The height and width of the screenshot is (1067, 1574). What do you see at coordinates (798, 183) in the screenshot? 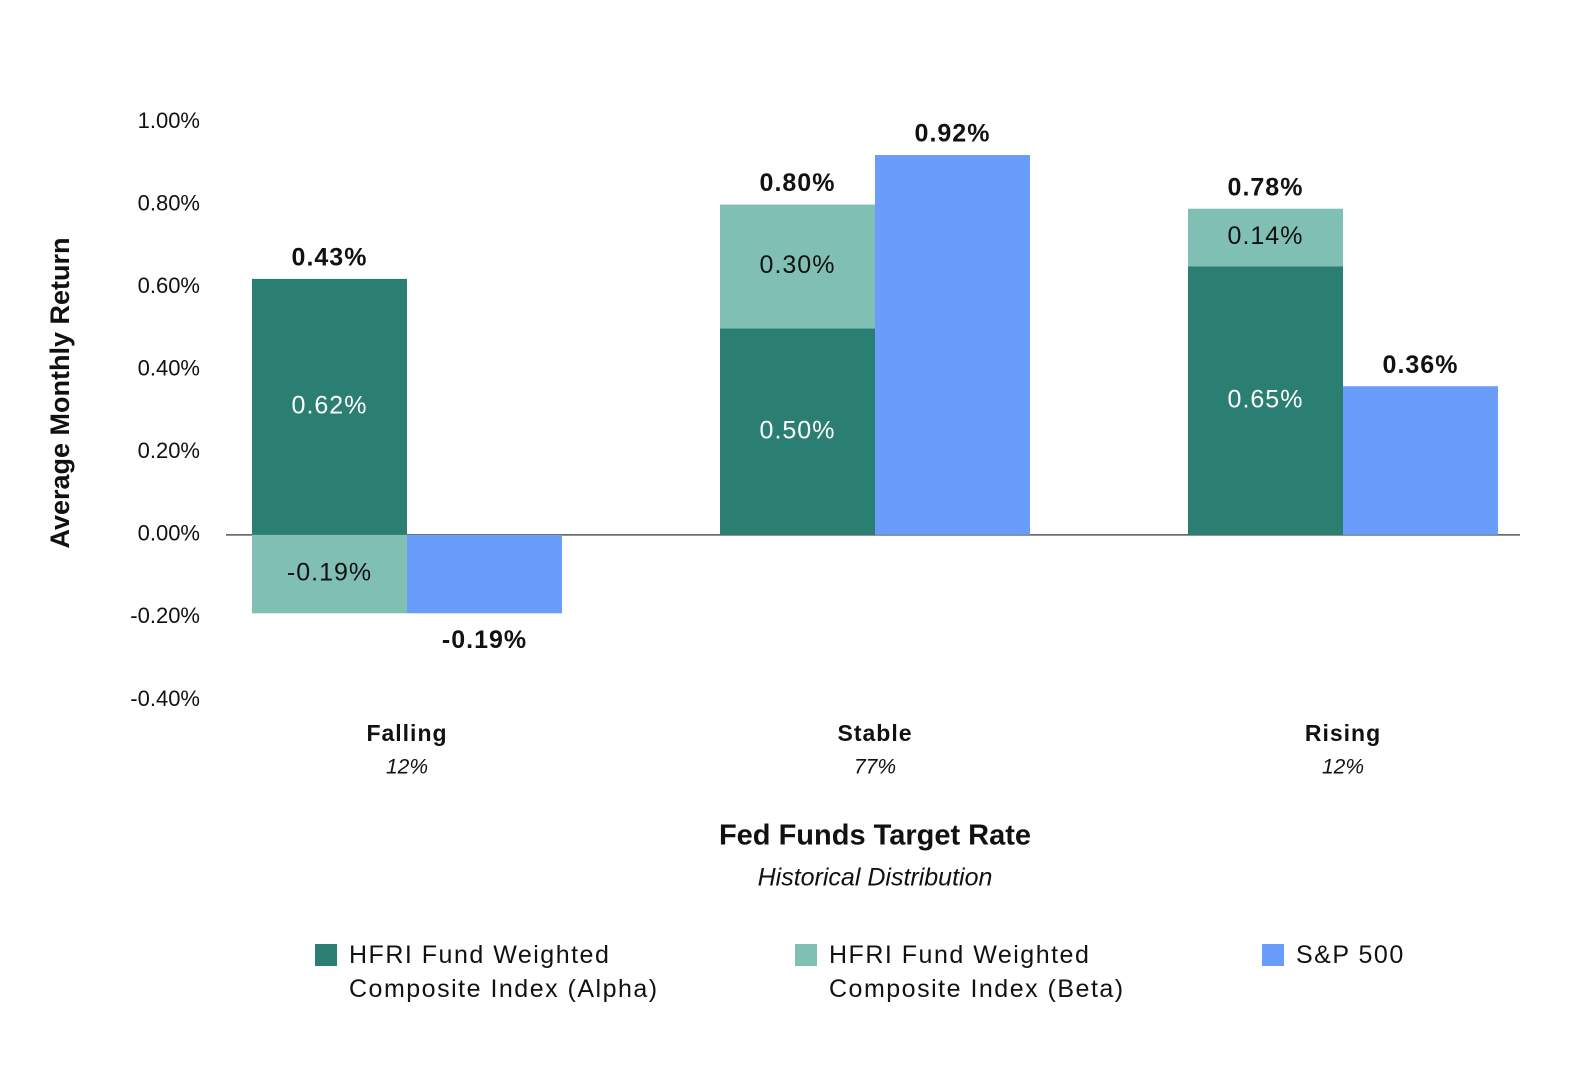
I see `total-label: 0.80%` at bounding box center [798, 183].